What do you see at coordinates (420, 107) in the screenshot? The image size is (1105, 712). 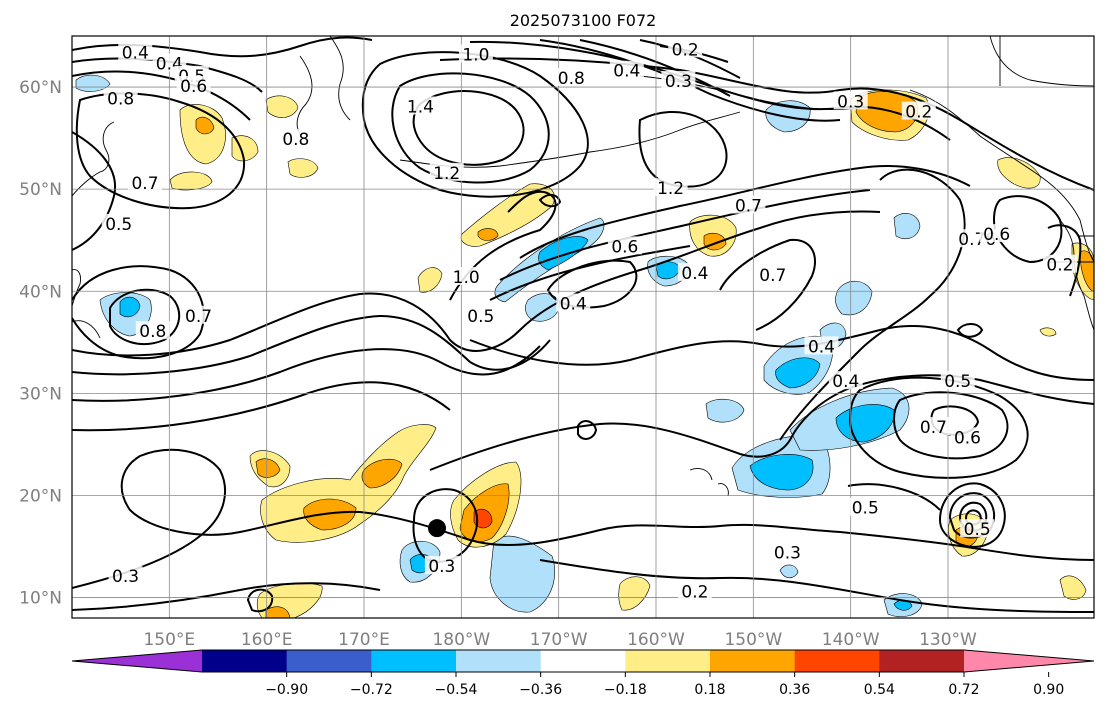 I see `contour-label: 1.4` at bounding box center [420, 107].